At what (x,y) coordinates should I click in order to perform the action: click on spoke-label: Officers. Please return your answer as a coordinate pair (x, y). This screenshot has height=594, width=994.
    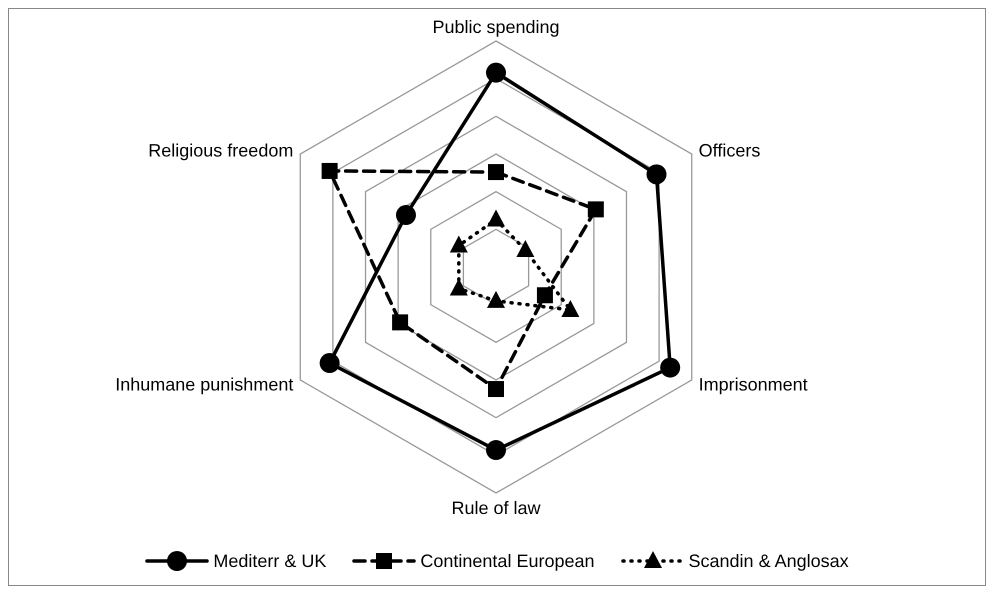
    Looking at the image, I should click on (729, 150).